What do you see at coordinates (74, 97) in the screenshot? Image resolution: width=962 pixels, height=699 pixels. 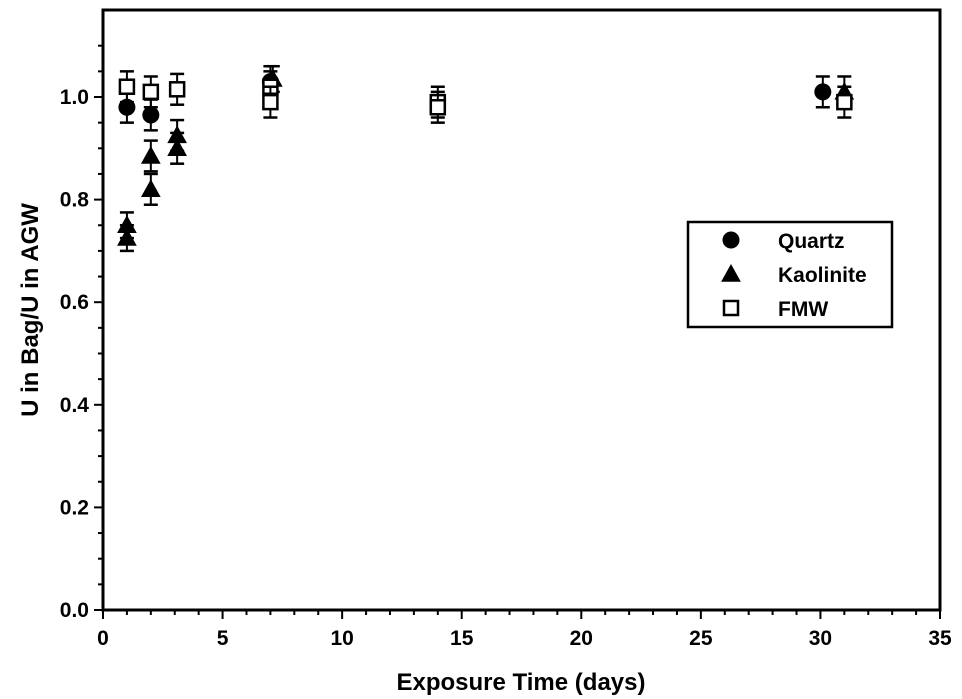 I see `y-tick-label: 1.0` at bounding box center [74, 97].